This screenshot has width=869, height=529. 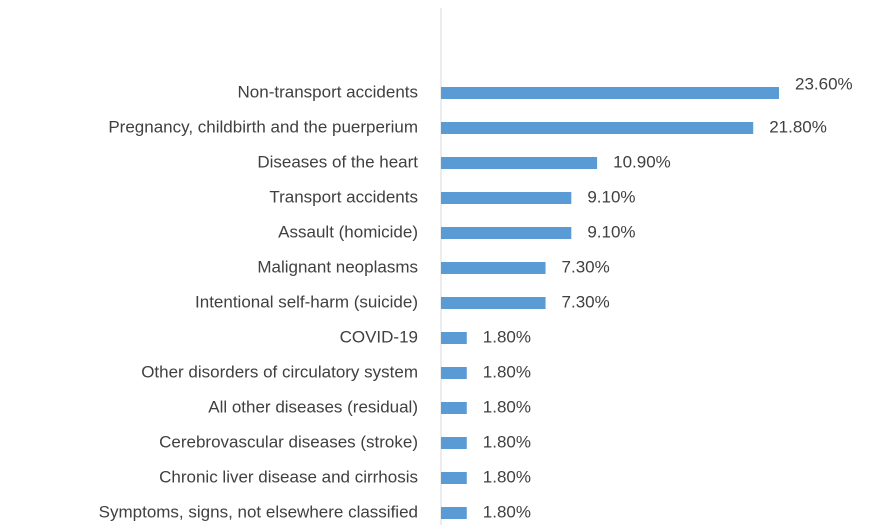 What do you see at coordinates (337, 161) in the screenshot?
I see `category-label: Diseases of the heart` at bounding box center [337, 161].